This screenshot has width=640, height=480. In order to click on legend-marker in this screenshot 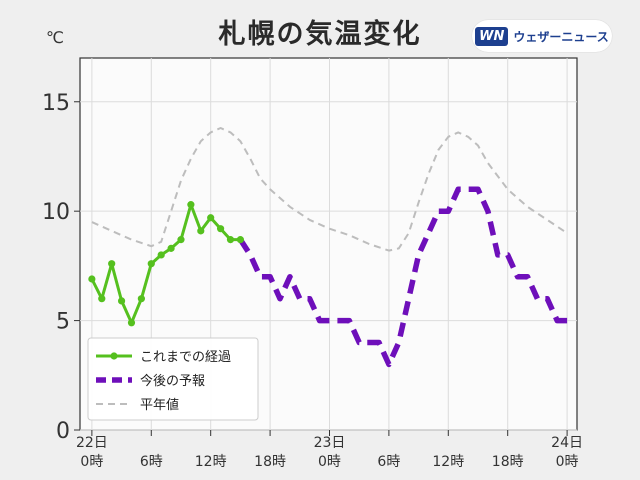, I will do `click(114, 356)`.